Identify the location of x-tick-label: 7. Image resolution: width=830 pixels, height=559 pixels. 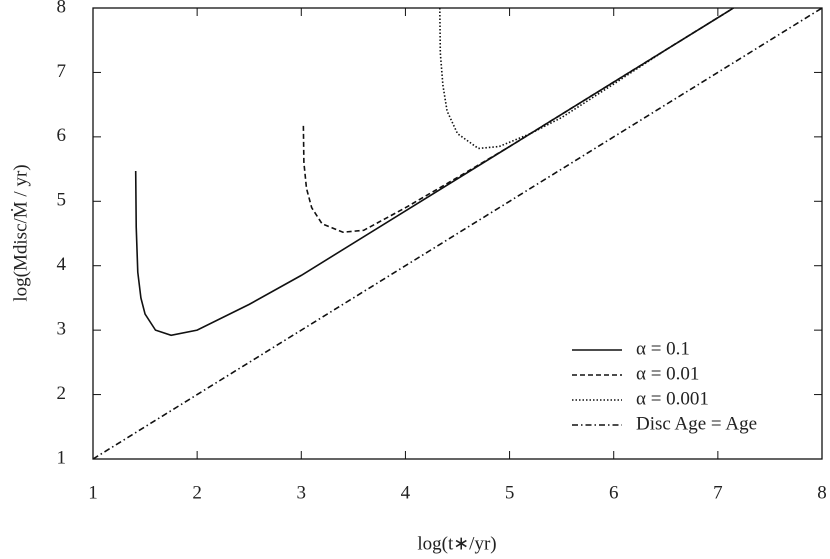
(718, 492).